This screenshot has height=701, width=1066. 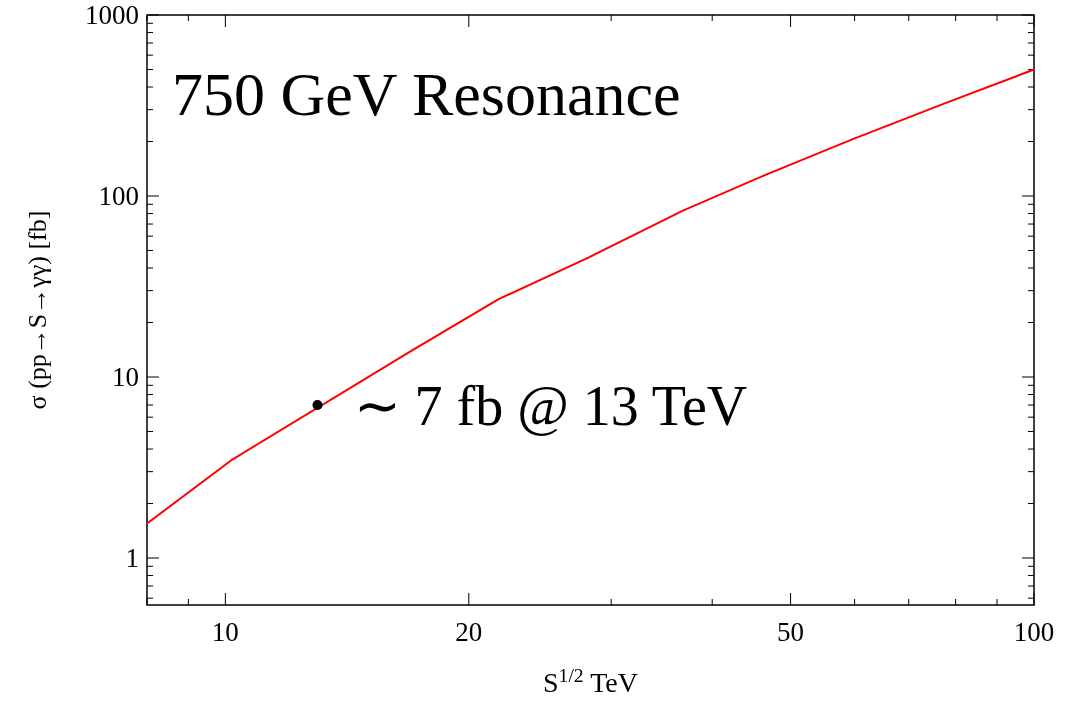 I want to click on y-tick-label: 1000, so click(x=112, y=15).